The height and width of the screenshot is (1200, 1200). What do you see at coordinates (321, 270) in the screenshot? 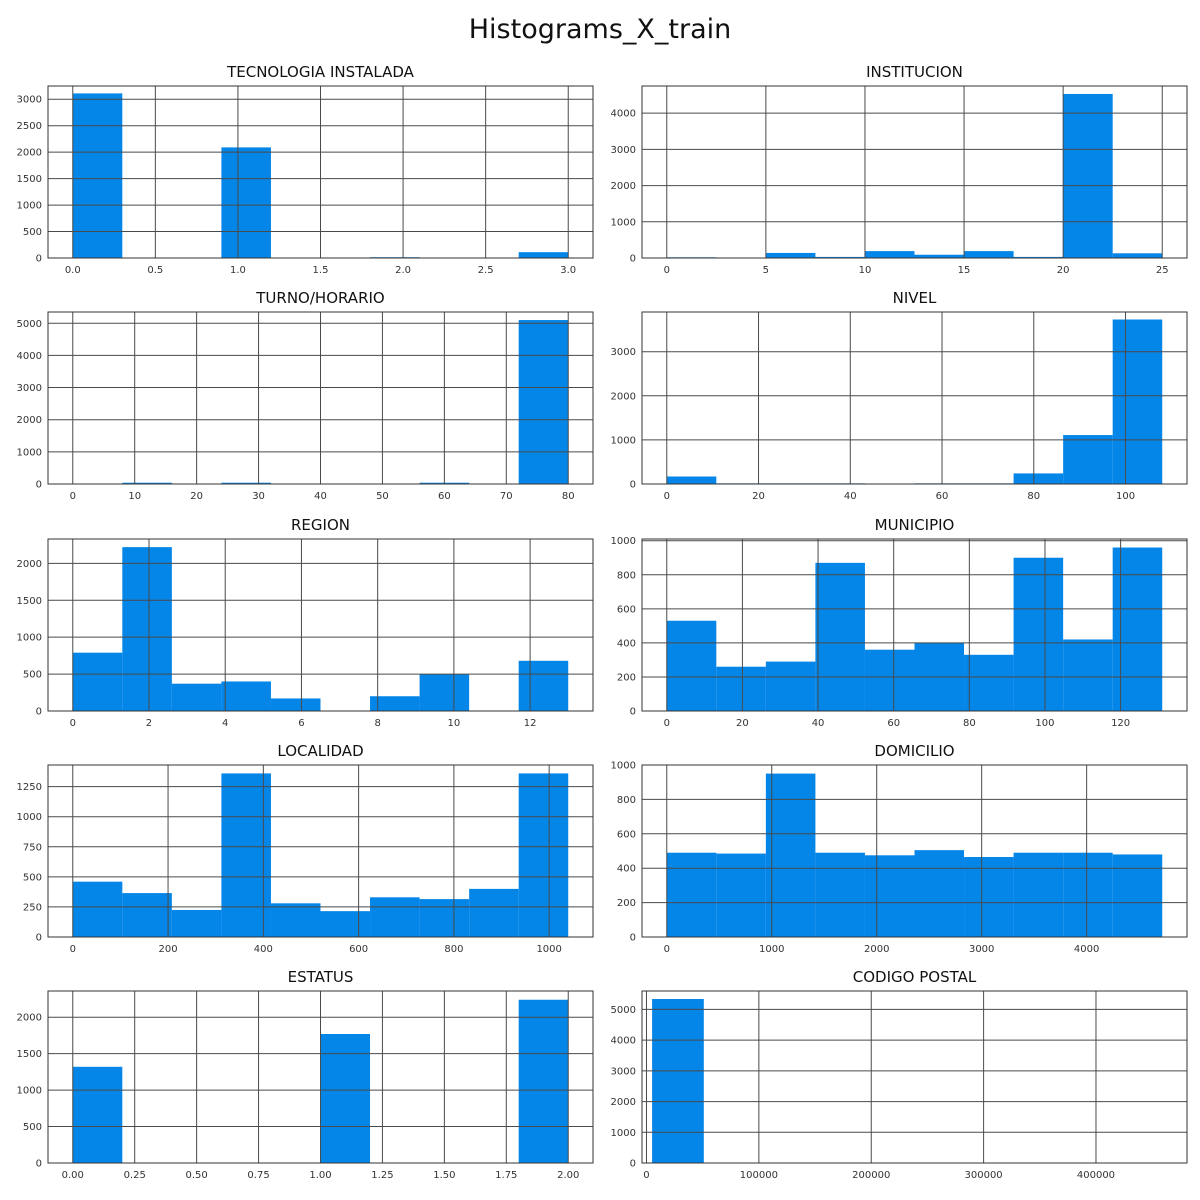
I see `x-tick-label: 1.5` at bounding box center [321, 270].